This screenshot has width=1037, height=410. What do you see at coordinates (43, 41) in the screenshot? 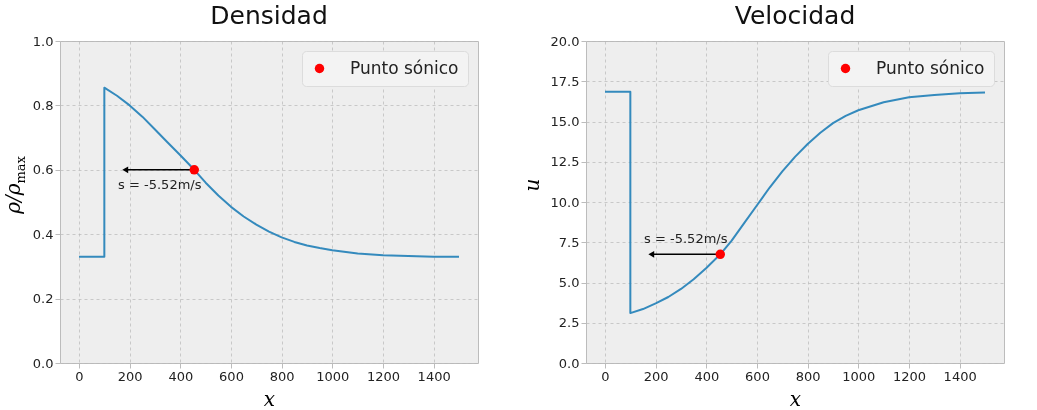
I see `y-tick-label: 1.0` at bounding box center [43, 41].